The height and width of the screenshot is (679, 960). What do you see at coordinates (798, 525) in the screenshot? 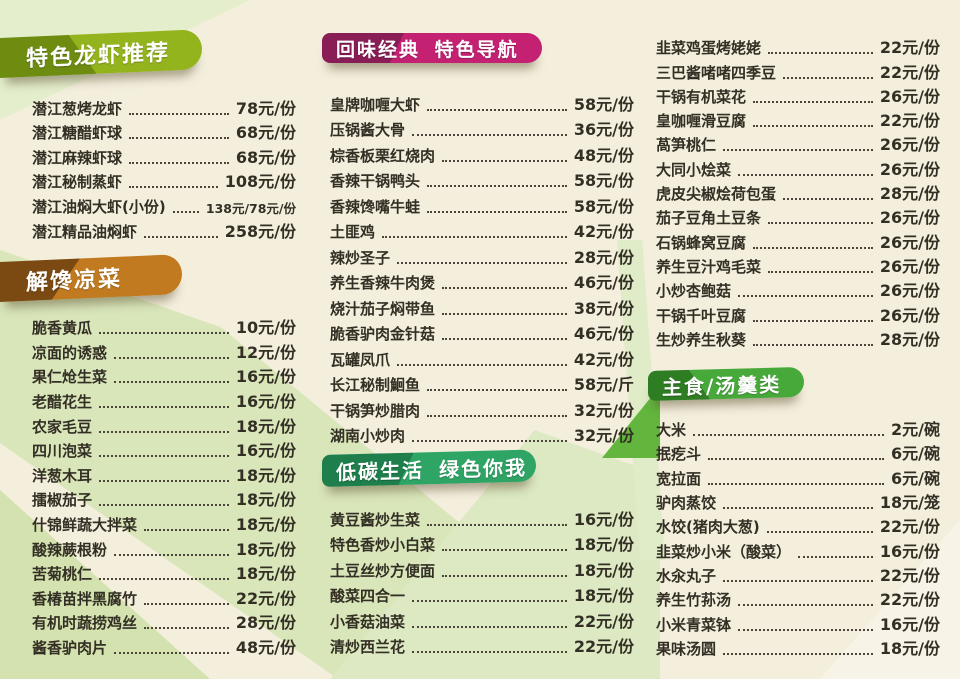
I see `menu-item: 水饺(猪肉大葱) 22元/份` at bounding box center [798, 525].